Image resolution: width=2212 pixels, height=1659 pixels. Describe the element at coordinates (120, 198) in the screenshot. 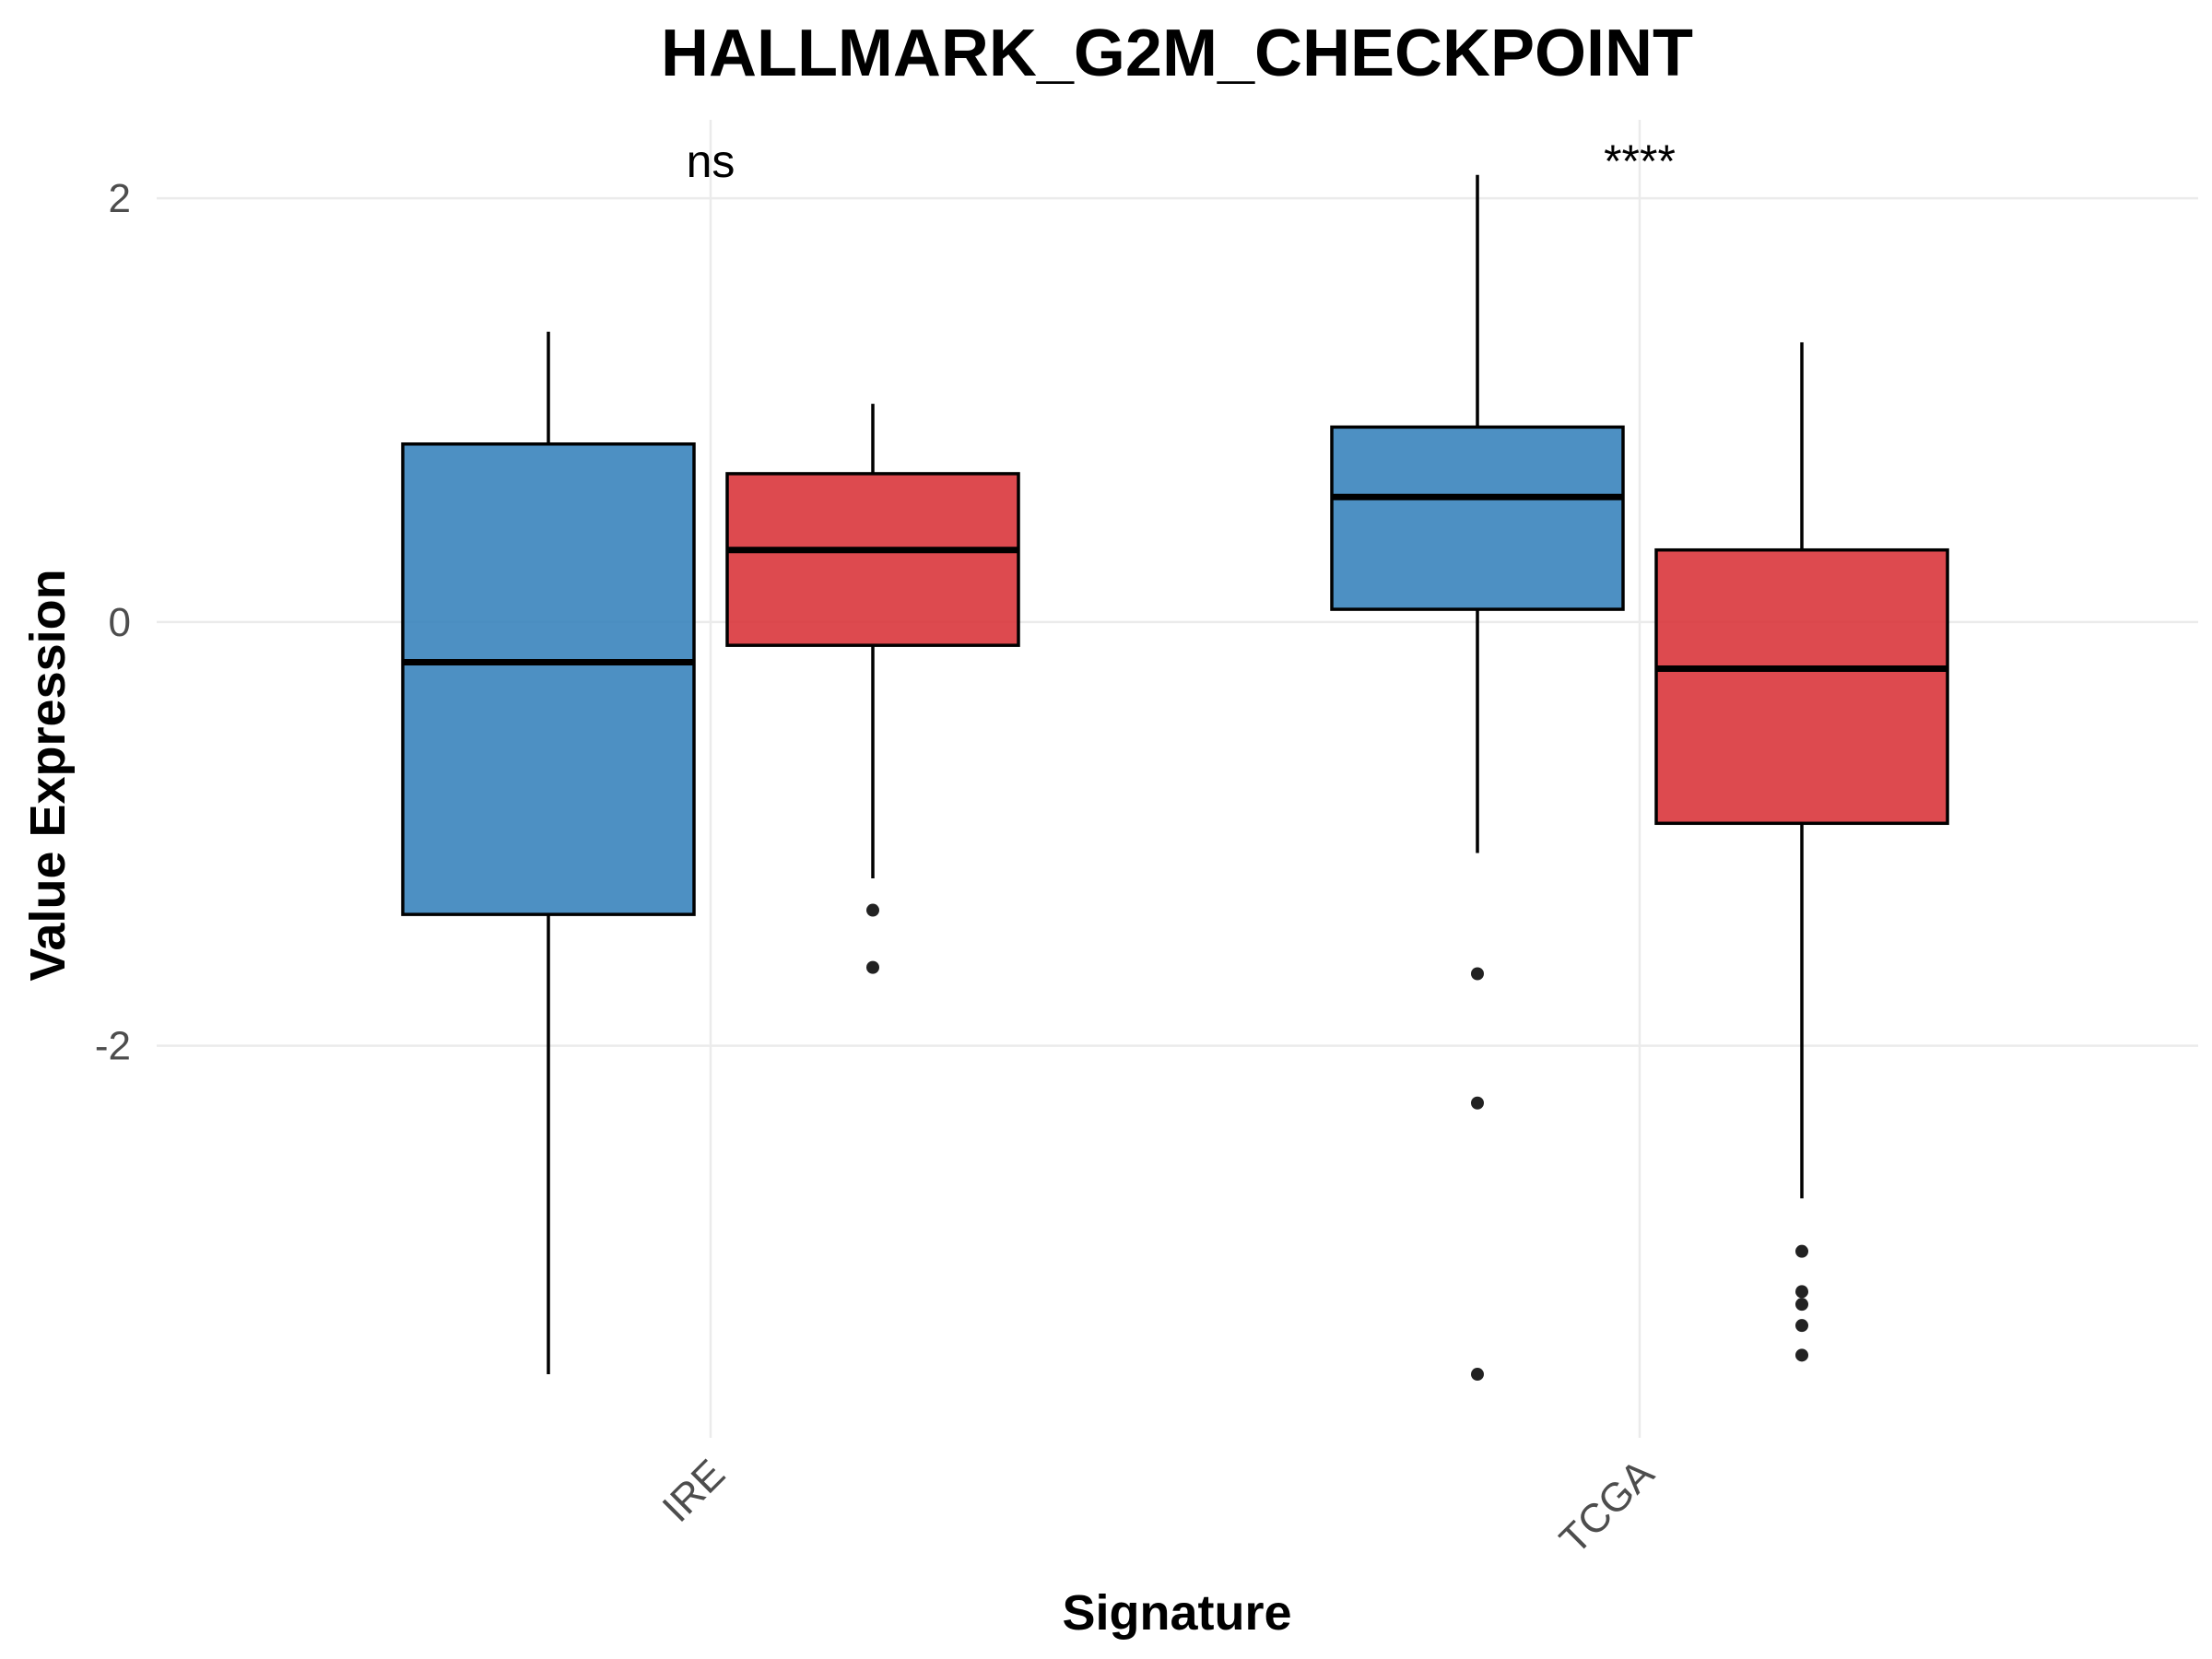

I see `y-tick-label: 2` at that location.